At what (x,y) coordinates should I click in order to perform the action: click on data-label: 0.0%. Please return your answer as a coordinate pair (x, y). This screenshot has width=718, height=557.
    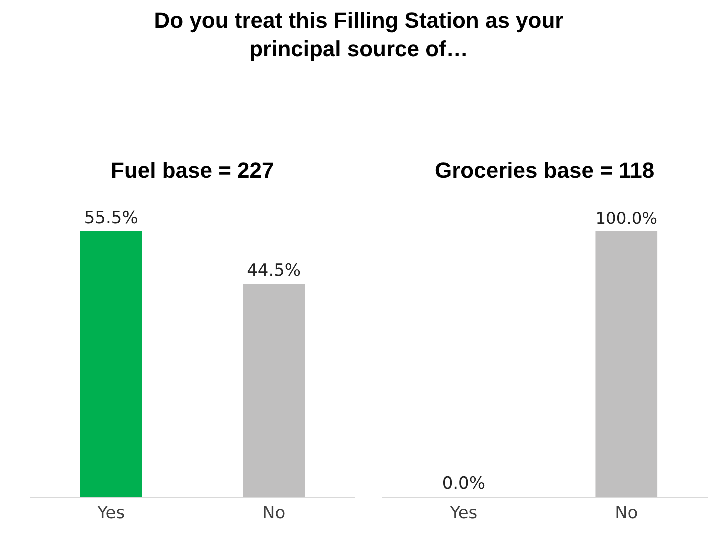
    Looking at the image, I should click on (464, 484).